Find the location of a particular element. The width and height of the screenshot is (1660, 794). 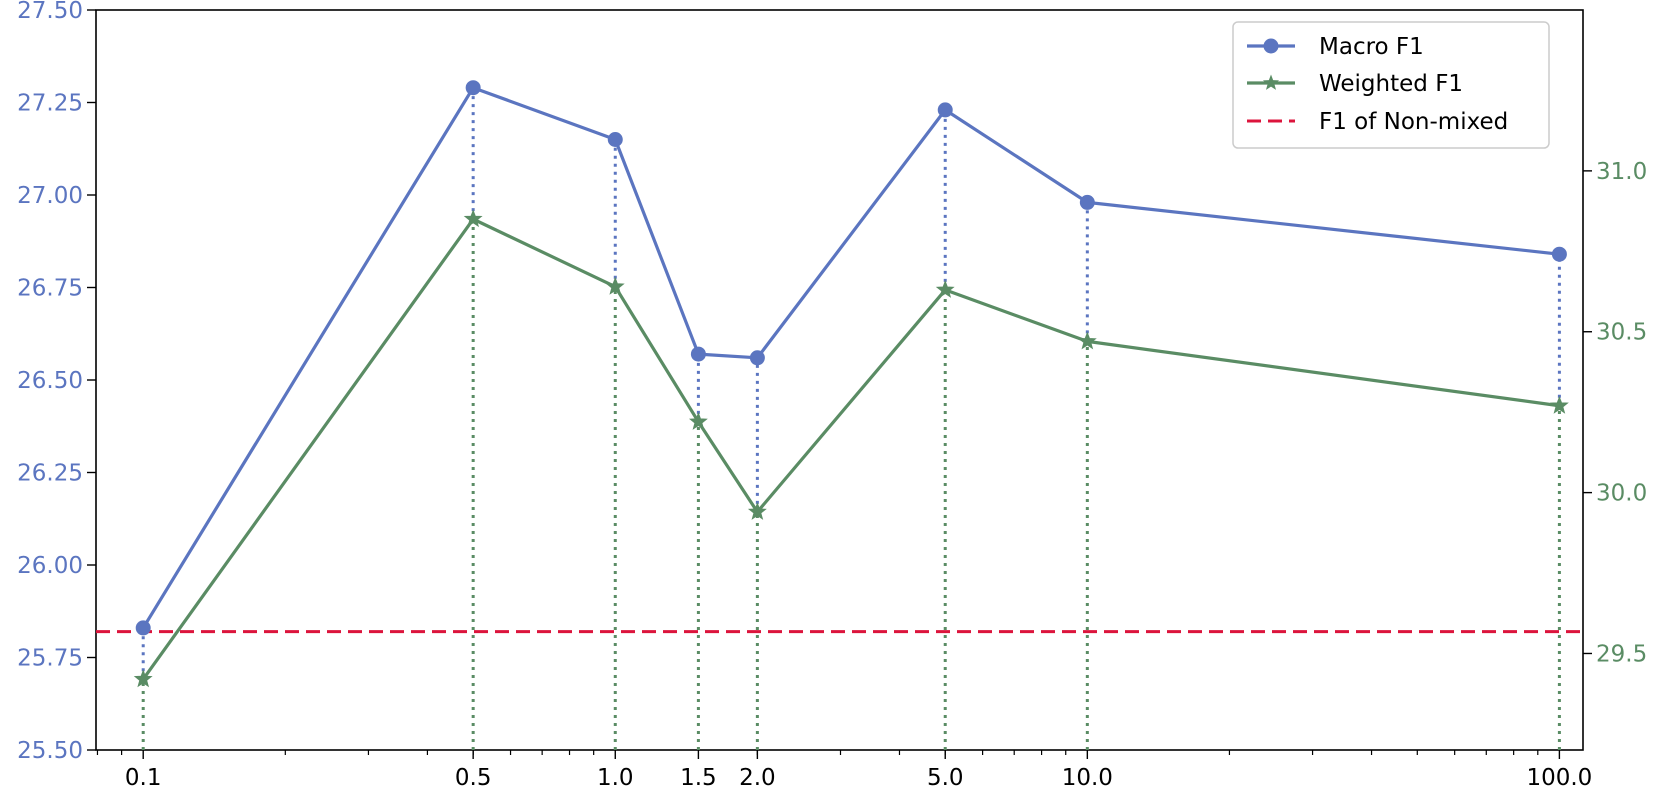

y-left-tick-label: 26.00 is located at coordinates (50, 566).